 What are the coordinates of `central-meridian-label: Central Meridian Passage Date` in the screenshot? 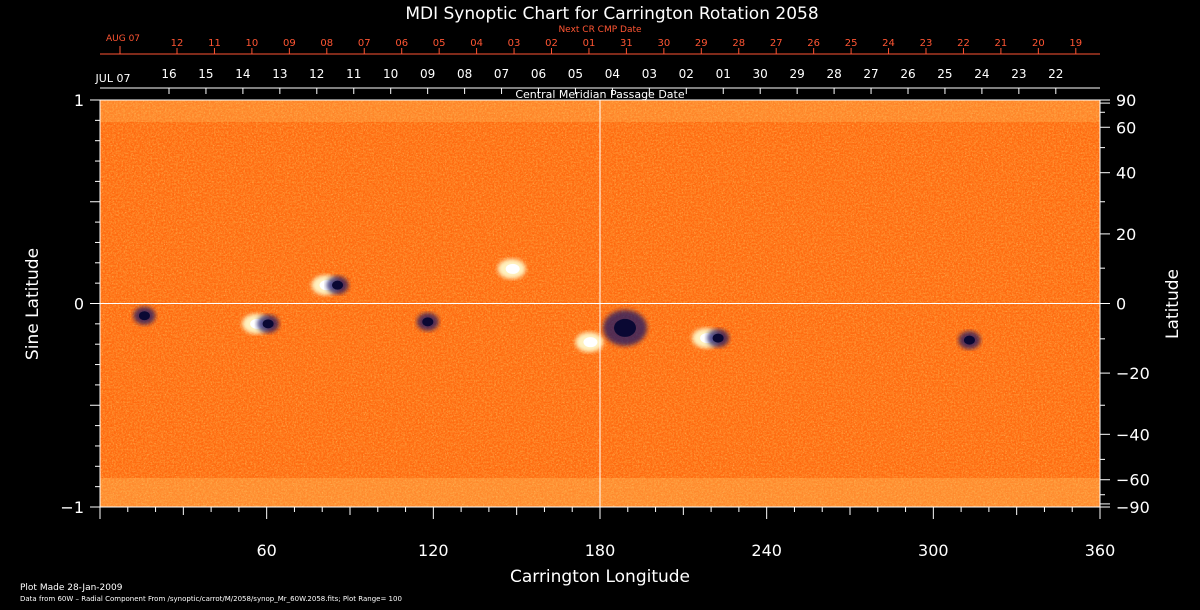 It's located at (599, 94).